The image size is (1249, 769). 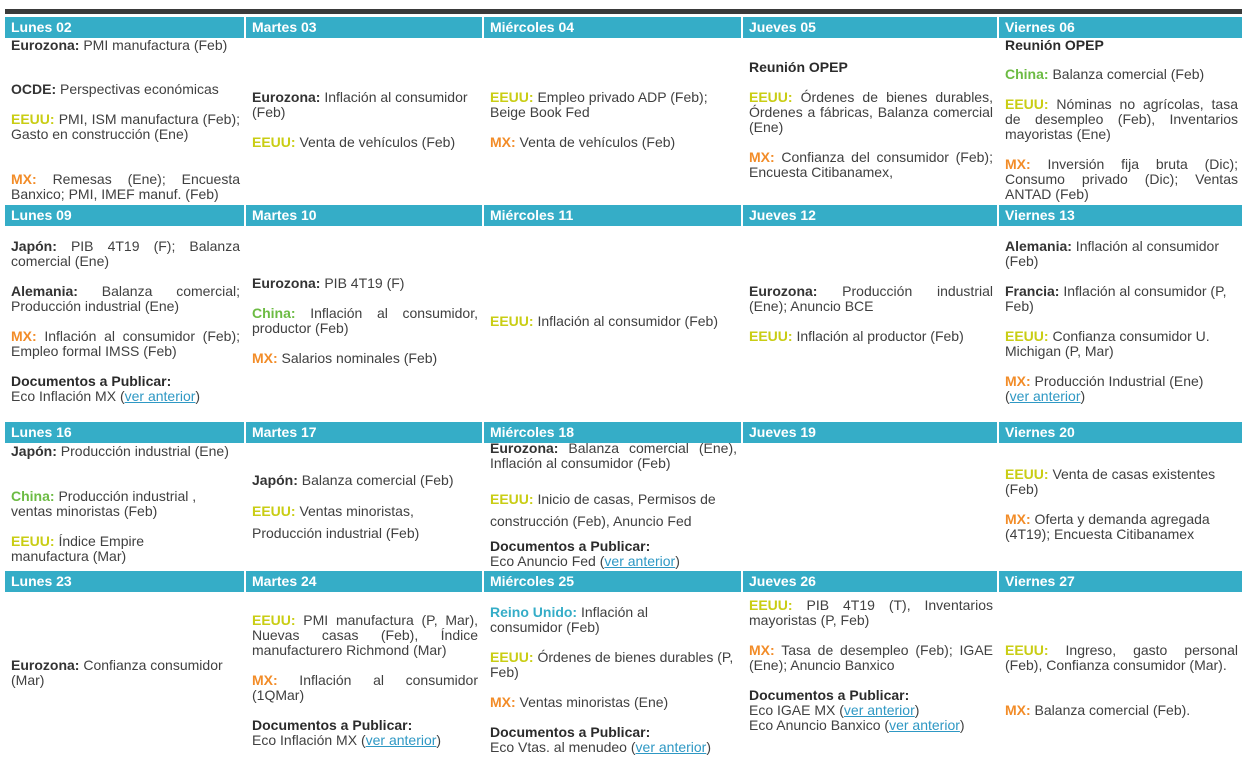 What do you see at coordinates (364, 432) in the screenshot?
I see `day-header-tue: Martes 17` at bounding box center [364, 432].